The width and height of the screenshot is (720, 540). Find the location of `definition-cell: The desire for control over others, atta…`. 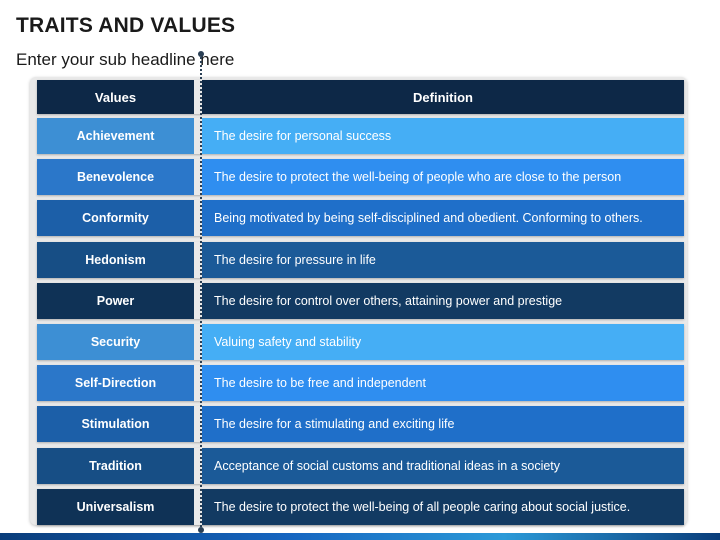

definition-cell: The desire for control over others, atta… is located at coordinates (443, 301).